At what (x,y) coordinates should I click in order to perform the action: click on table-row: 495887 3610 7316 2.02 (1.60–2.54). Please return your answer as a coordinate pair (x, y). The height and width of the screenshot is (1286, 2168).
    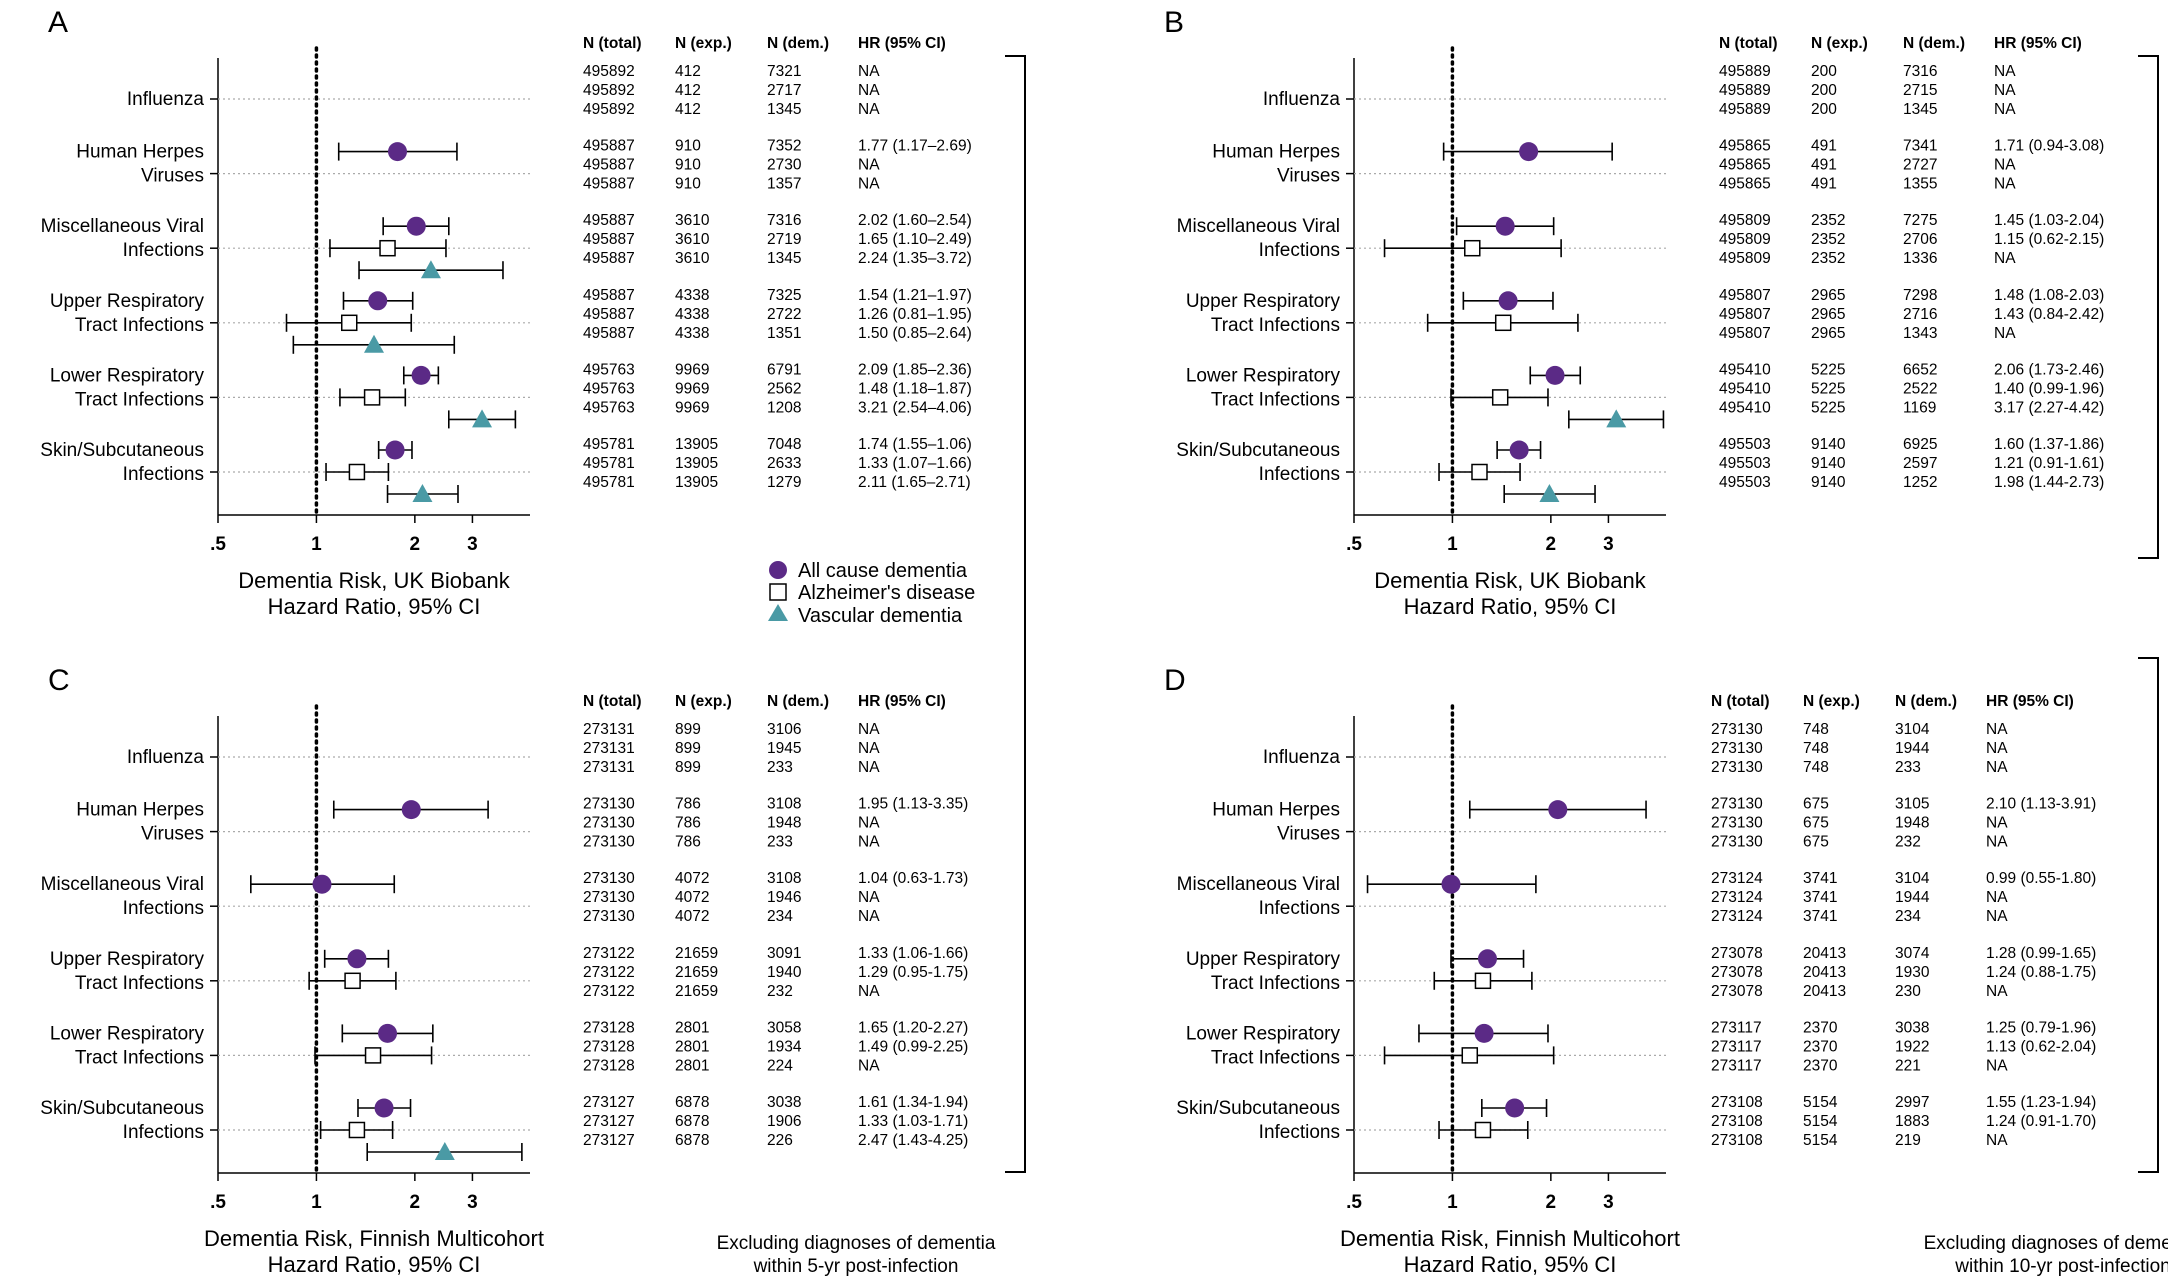
    Looking at the image, I should click on (777, 220).